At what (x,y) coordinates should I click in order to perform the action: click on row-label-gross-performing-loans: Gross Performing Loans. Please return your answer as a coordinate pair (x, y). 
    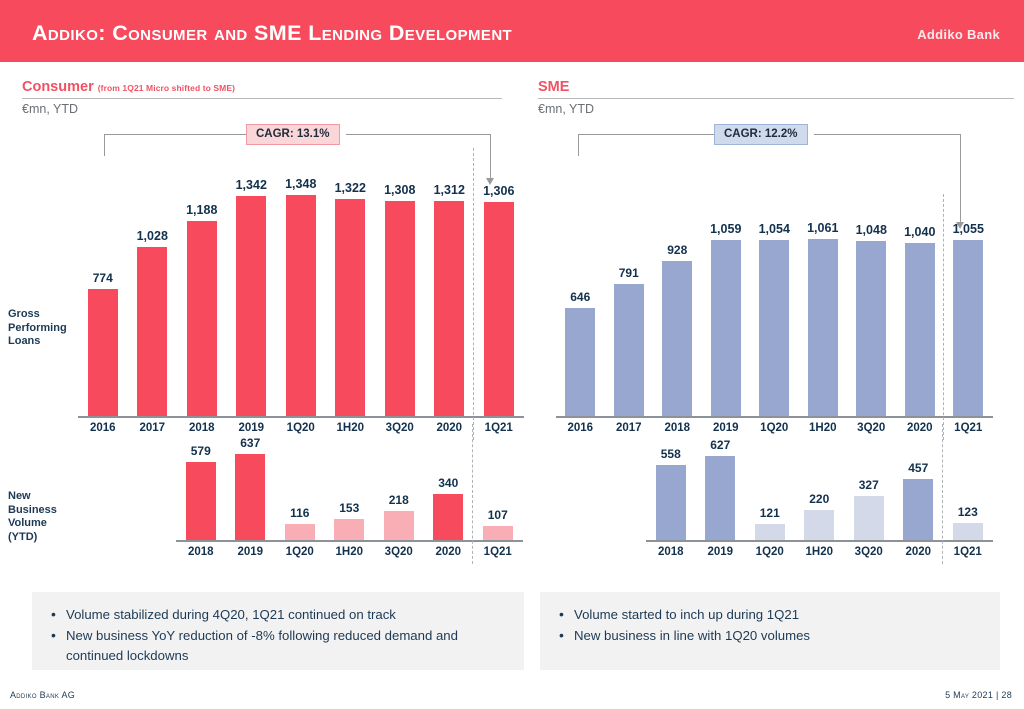
    Looking at the image, I should click on (37, 327).